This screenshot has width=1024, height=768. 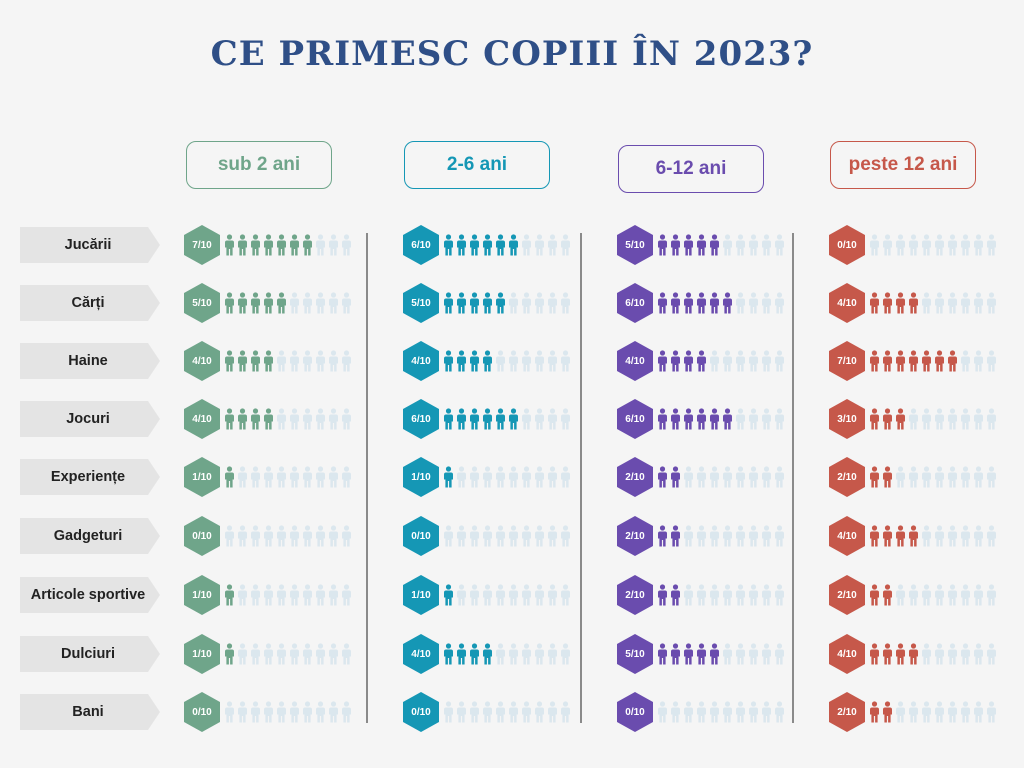 What do you see at coordinates (477, 165) in the screenshot?
I see `column-header-2-6-ani: 2-6 ani` at bounding box center [477, 165].